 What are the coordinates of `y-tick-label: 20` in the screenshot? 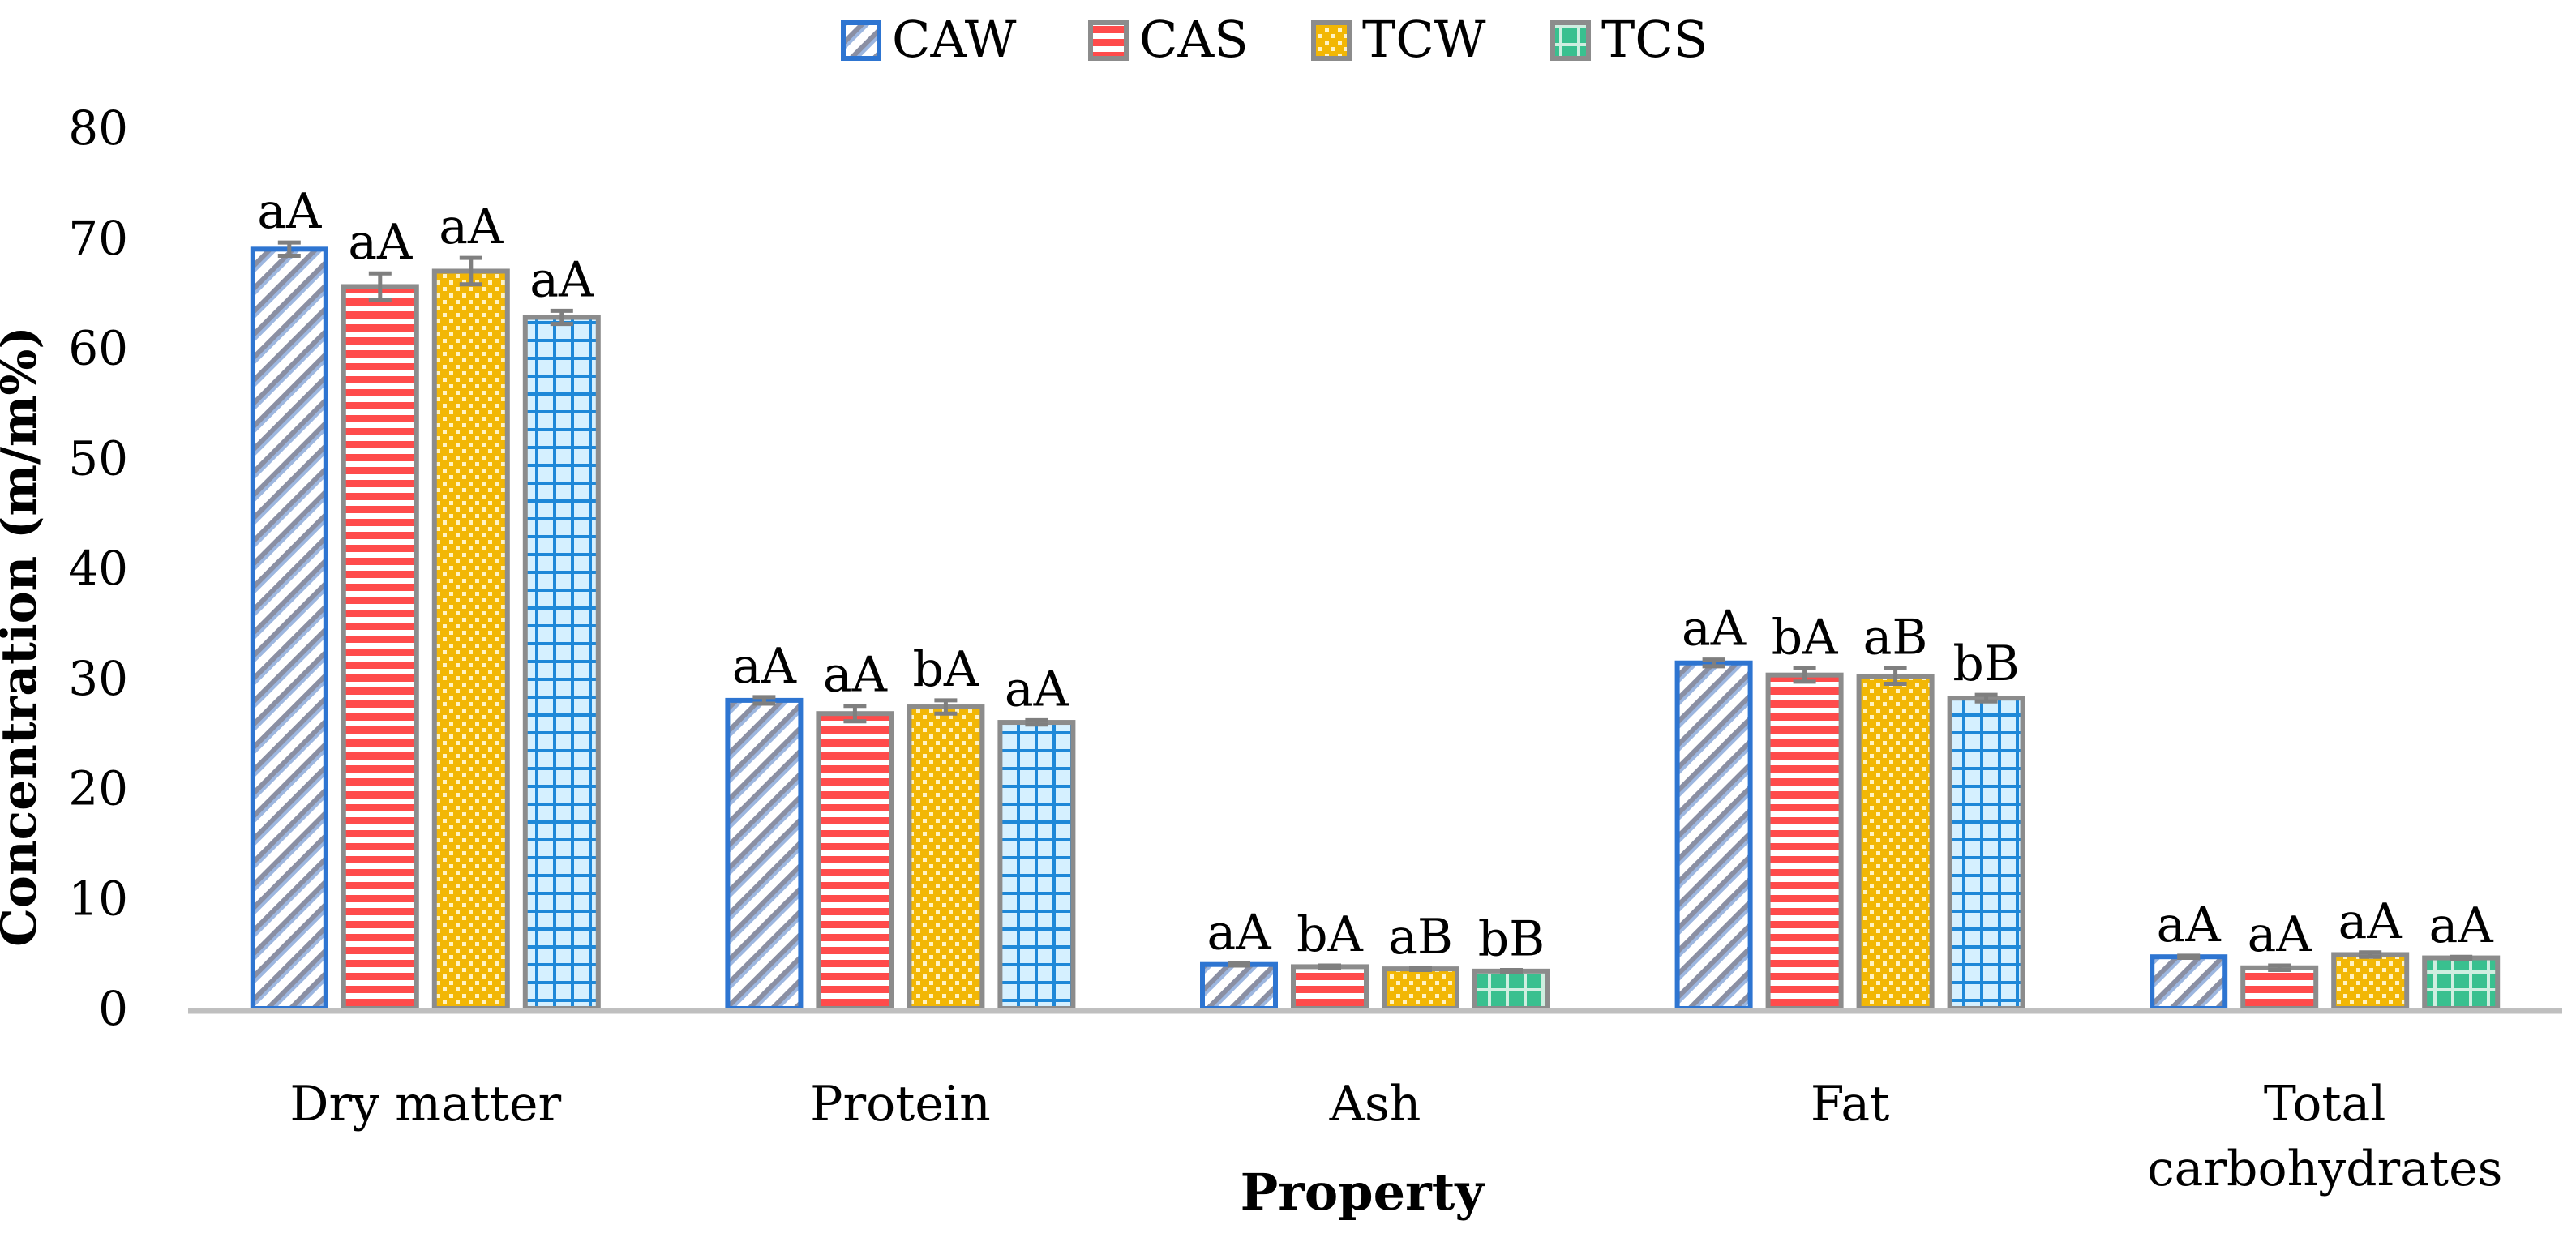 It's located at (98, 788).